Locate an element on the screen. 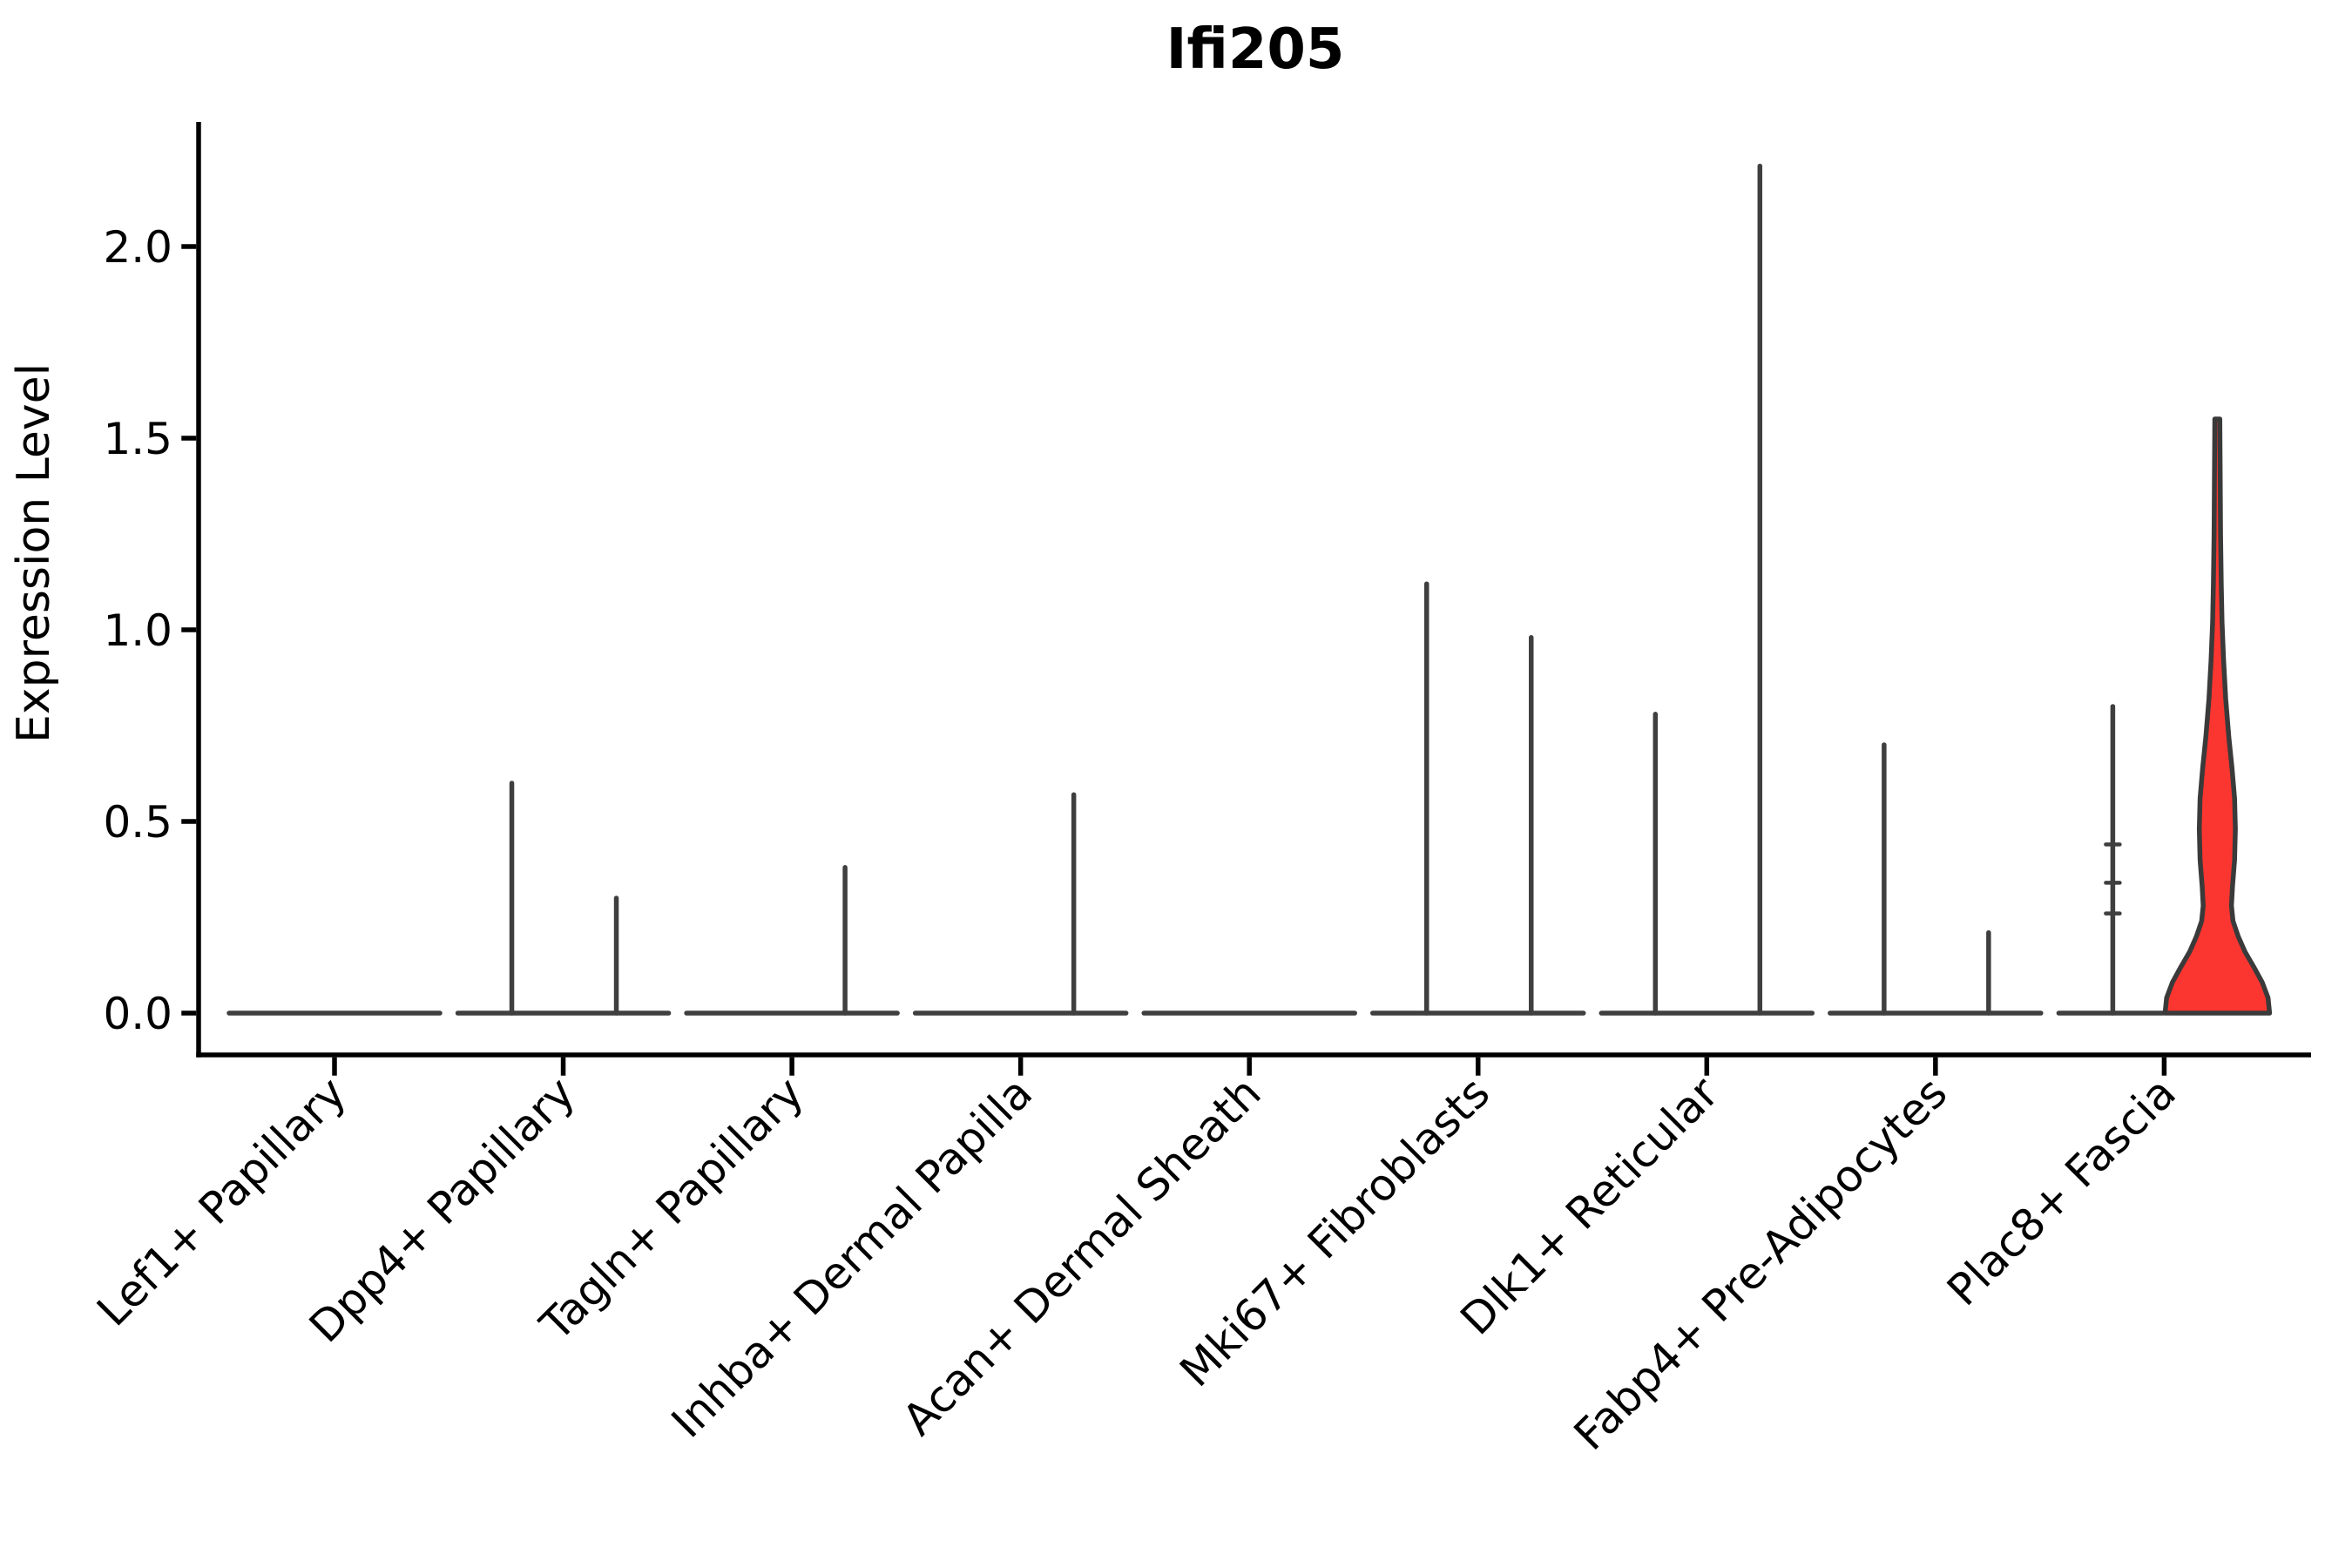 Image resolution: width=2352 pixels, height=1568 pixels. y-tick-label: 0.0 is located at coordinates (137, 1014).